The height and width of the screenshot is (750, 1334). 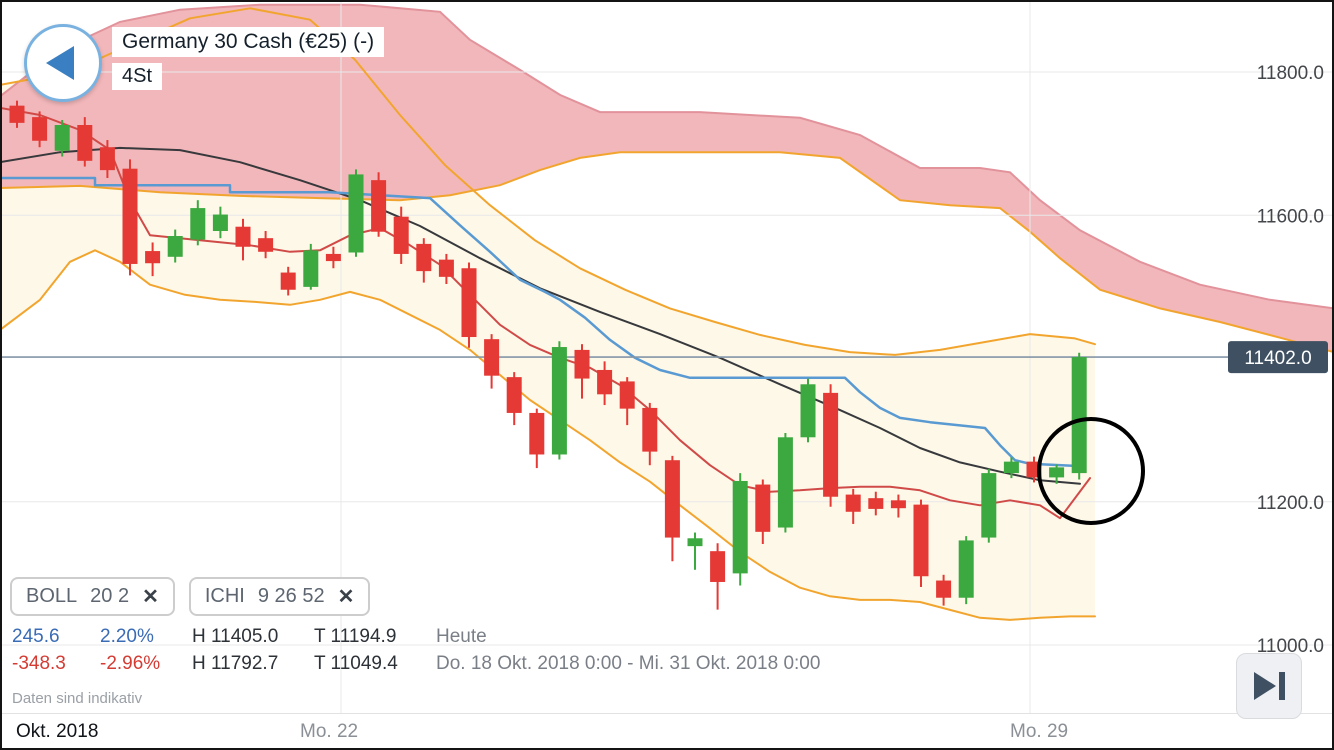 I want to click on price-axis-label: 11200.0, so click(x=1290, y=503).